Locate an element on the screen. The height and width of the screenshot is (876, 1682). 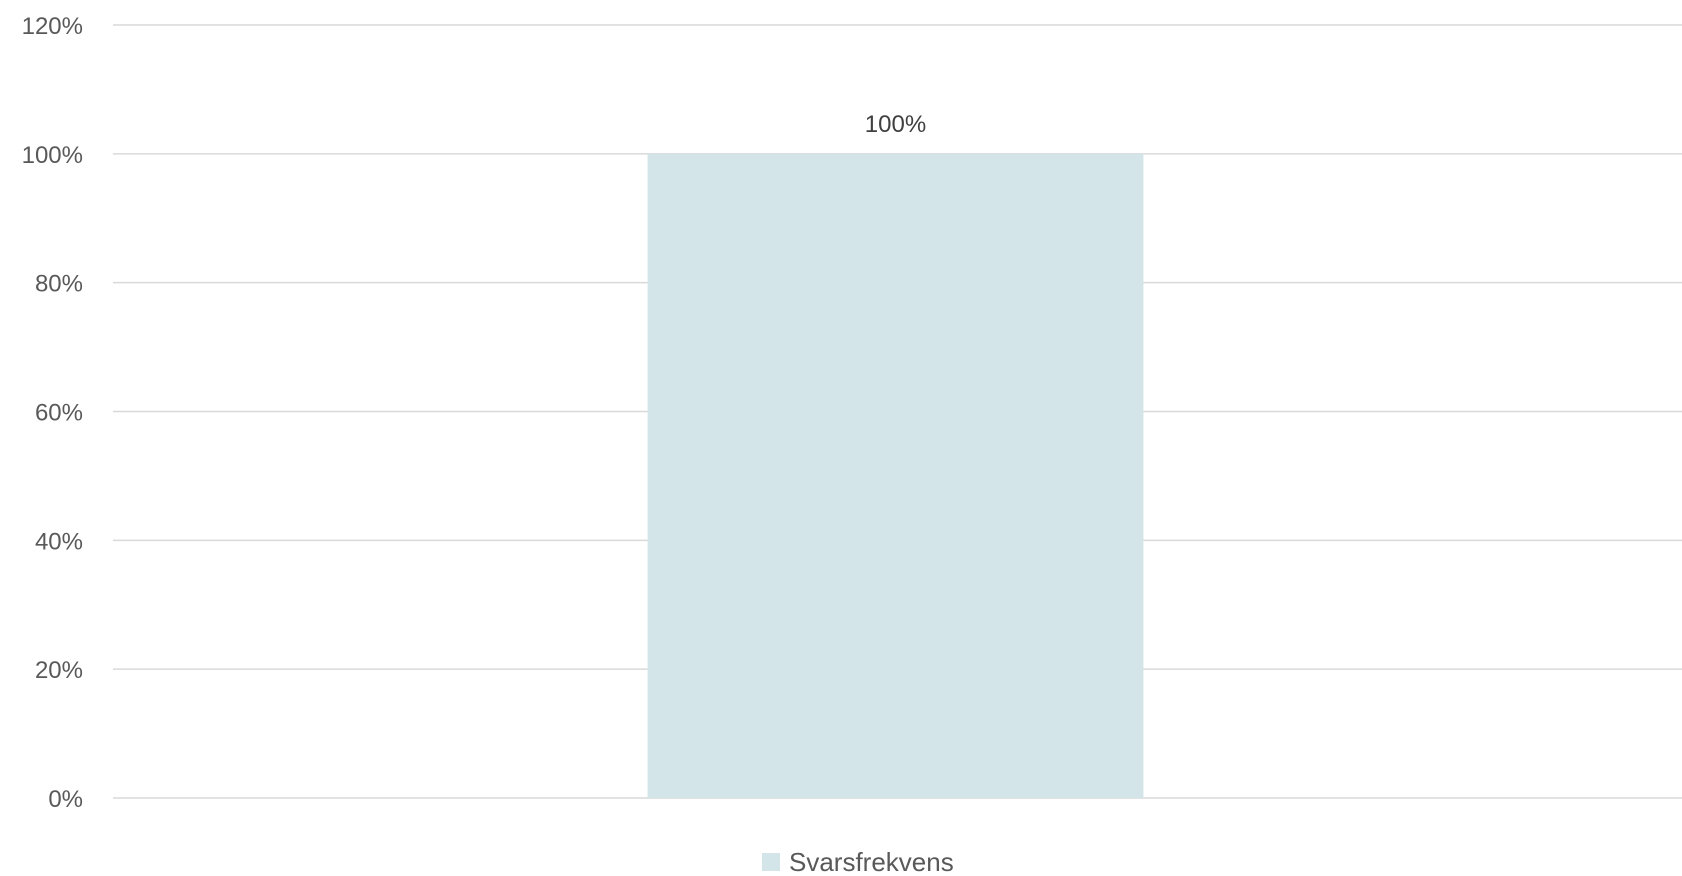
y-axis-tick-labels: 0% 20% 40% 60% 80% 100% 120% is located at coordinates (52, 413).